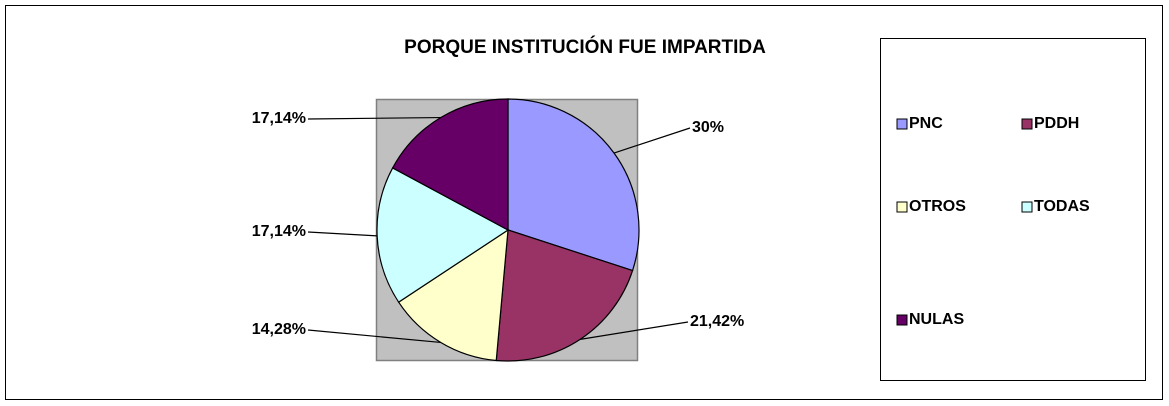 This screenshot has width=1169, height=406. What do you see at coordinates (1062, 206) in the screenshot?
I see `legend-label: TODAS` at bounding box center [1062, 206].